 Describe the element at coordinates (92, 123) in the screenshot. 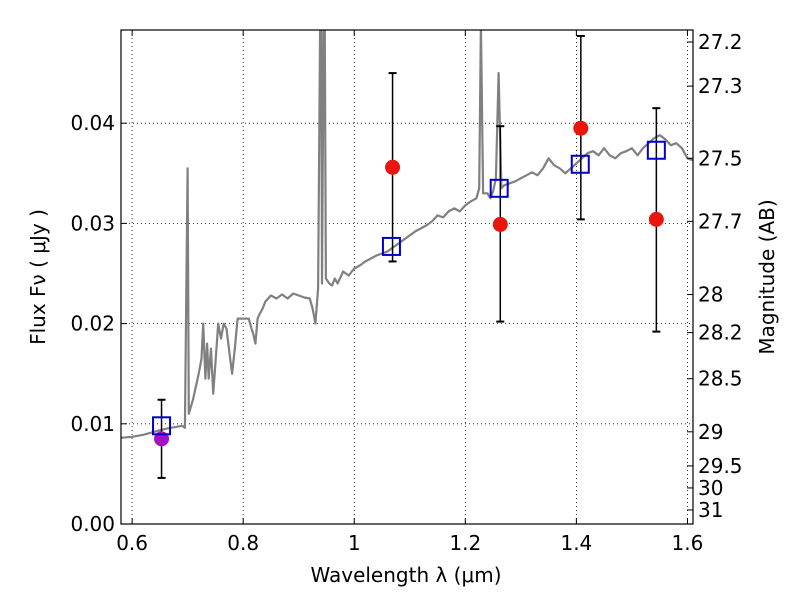

I see `y-tick-label: 0.04` at that location.